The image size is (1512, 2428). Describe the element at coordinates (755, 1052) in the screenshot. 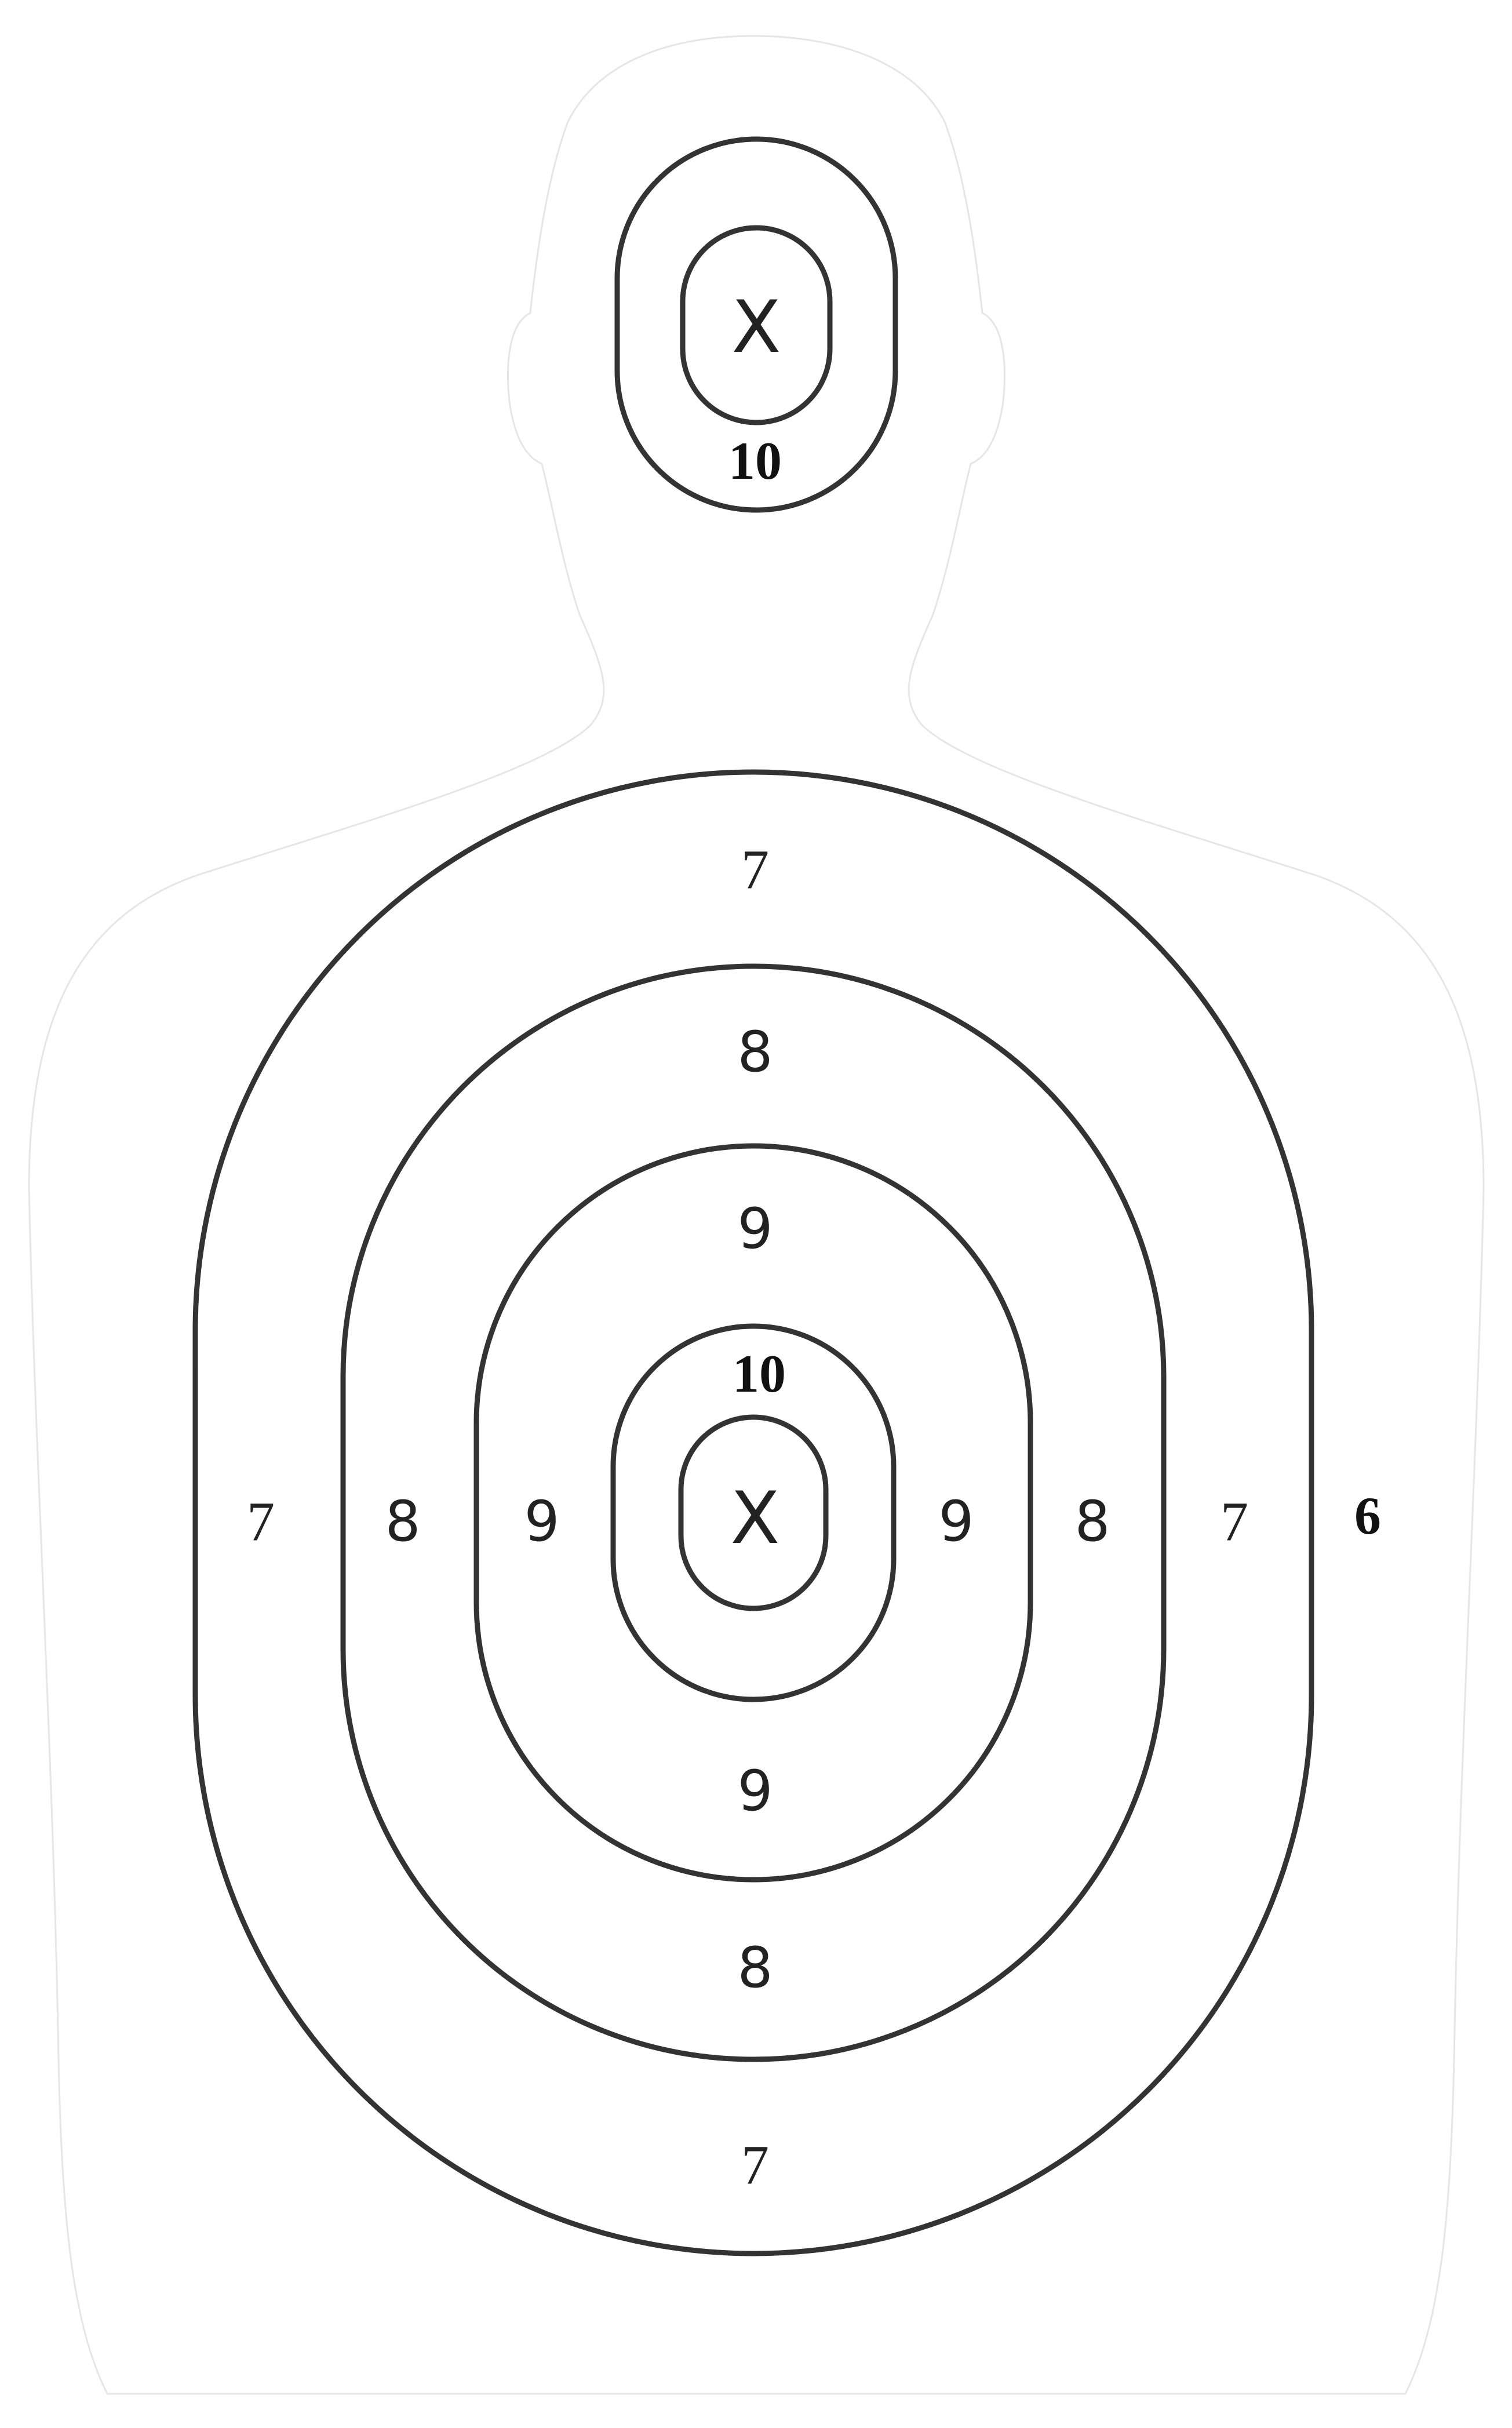

I see `body-score-8-top: 8` at that location.